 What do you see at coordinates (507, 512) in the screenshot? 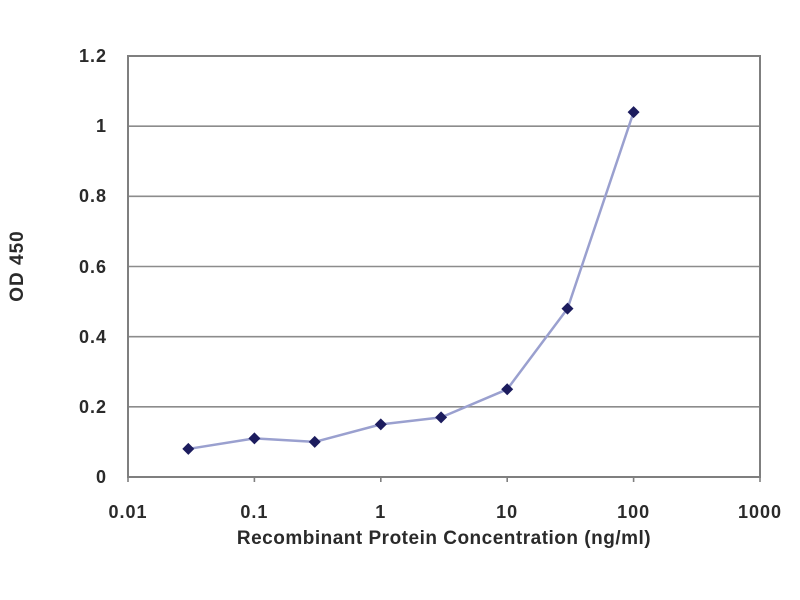
I see `x-tick-label: 10` at bounding box center [507, 512].